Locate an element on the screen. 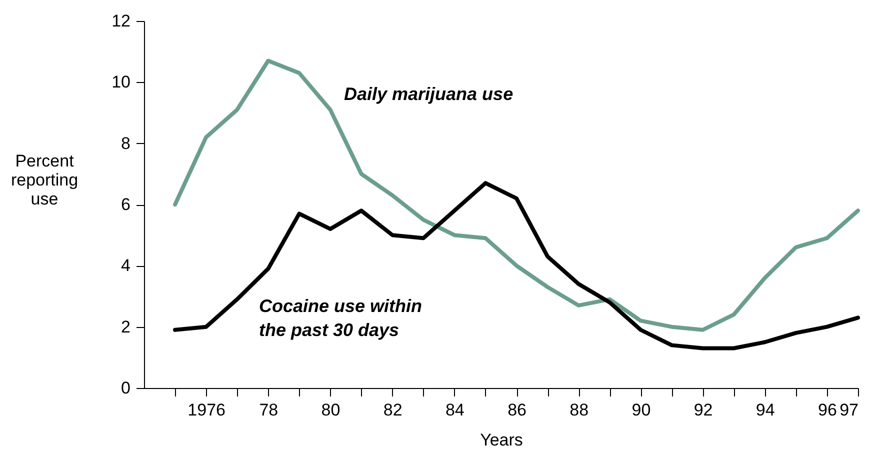 This screenshot has width=878, height=462. x-tick-label: 92 is located at coordinates (703, 410).